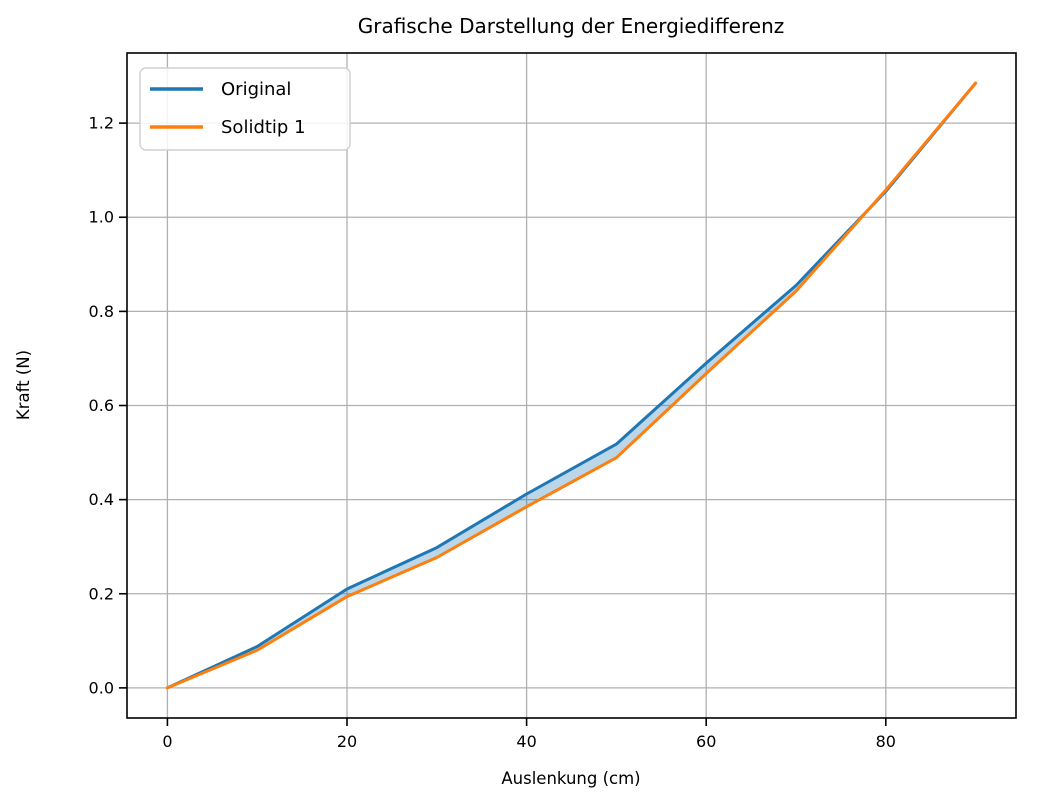 This screenshot has width=1047, height=808. I want to click on x-tick-label: 80, so click(886, 741).